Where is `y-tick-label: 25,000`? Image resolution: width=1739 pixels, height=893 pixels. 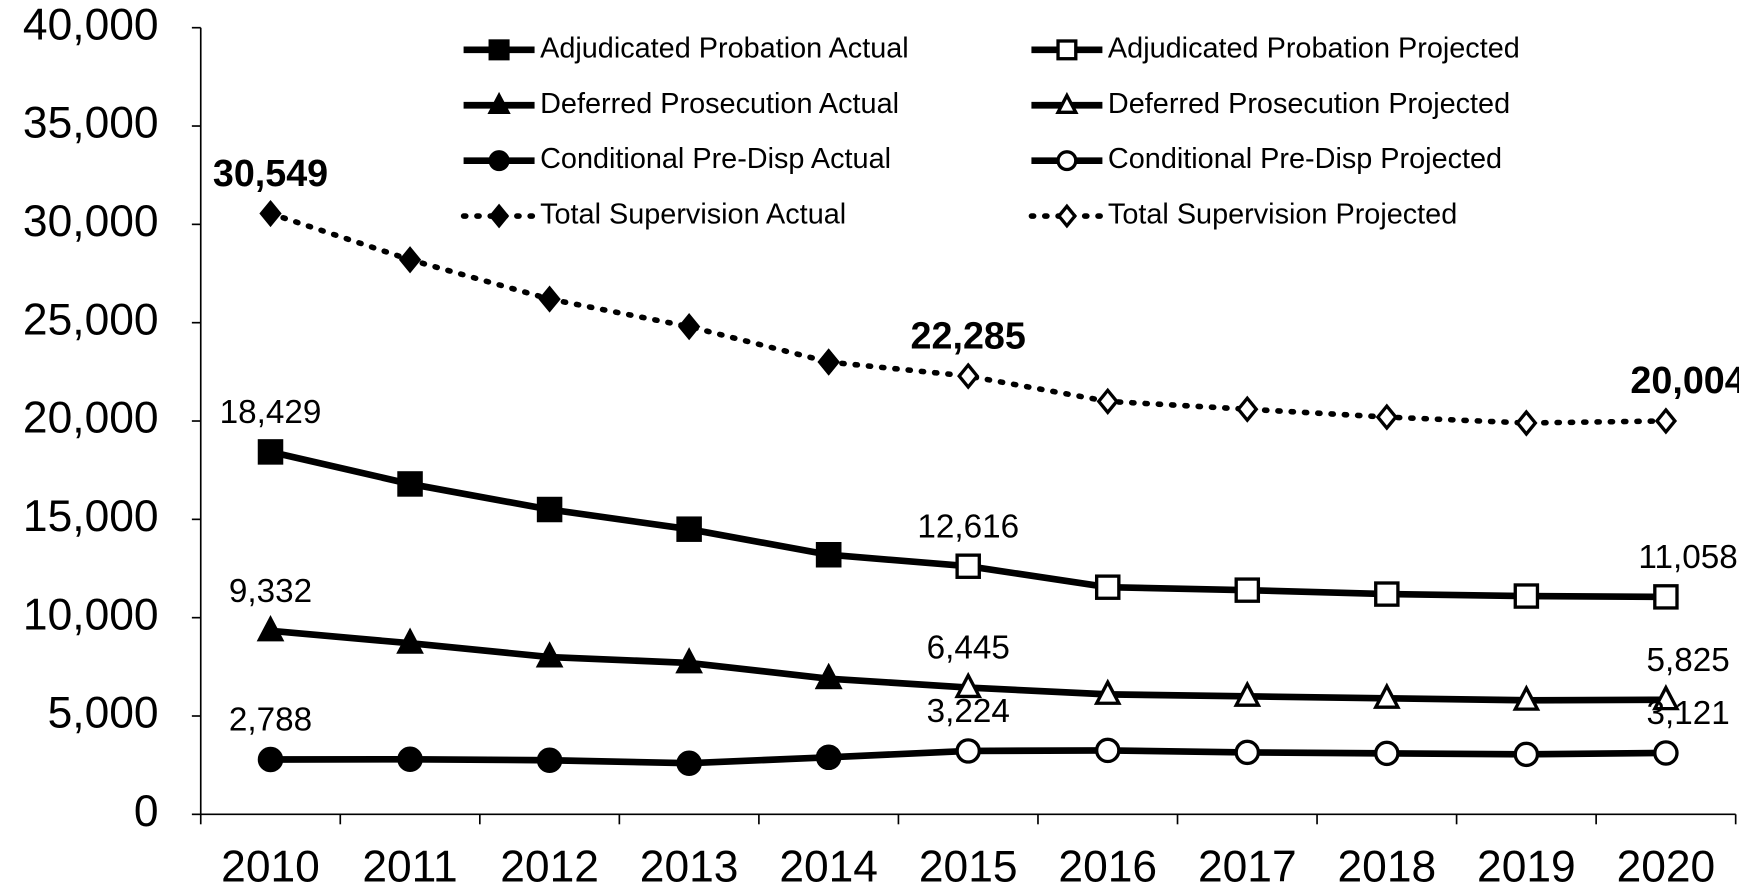
y-tick-label: 25,000 is located at coordinates (91, 319).